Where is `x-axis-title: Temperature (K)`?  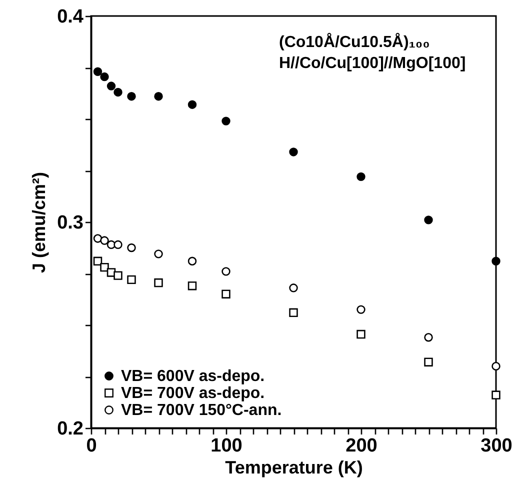
x-axis-title: Temperature (K) is located at coordinates (294, 468).